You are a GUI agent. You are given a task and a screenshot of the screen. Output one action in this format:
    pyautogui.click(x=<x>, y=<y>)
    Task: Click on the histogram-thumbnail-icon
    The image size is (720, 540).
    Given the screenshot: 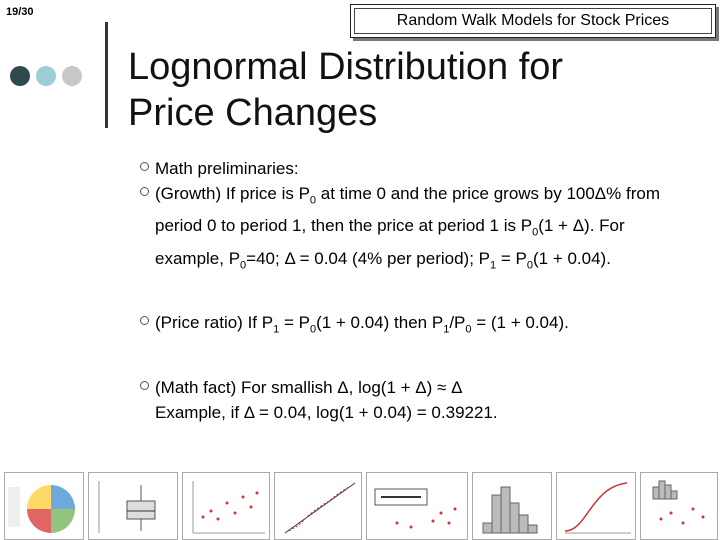 What is the action you would take?
    pyautogui.click(x=512, y=506)
    